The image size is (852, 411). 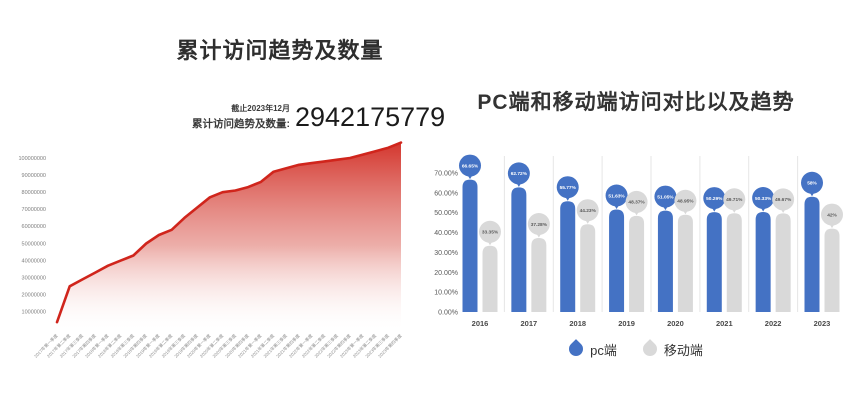 I want to click on svg-text: 42%, so click(x=832, y=215).